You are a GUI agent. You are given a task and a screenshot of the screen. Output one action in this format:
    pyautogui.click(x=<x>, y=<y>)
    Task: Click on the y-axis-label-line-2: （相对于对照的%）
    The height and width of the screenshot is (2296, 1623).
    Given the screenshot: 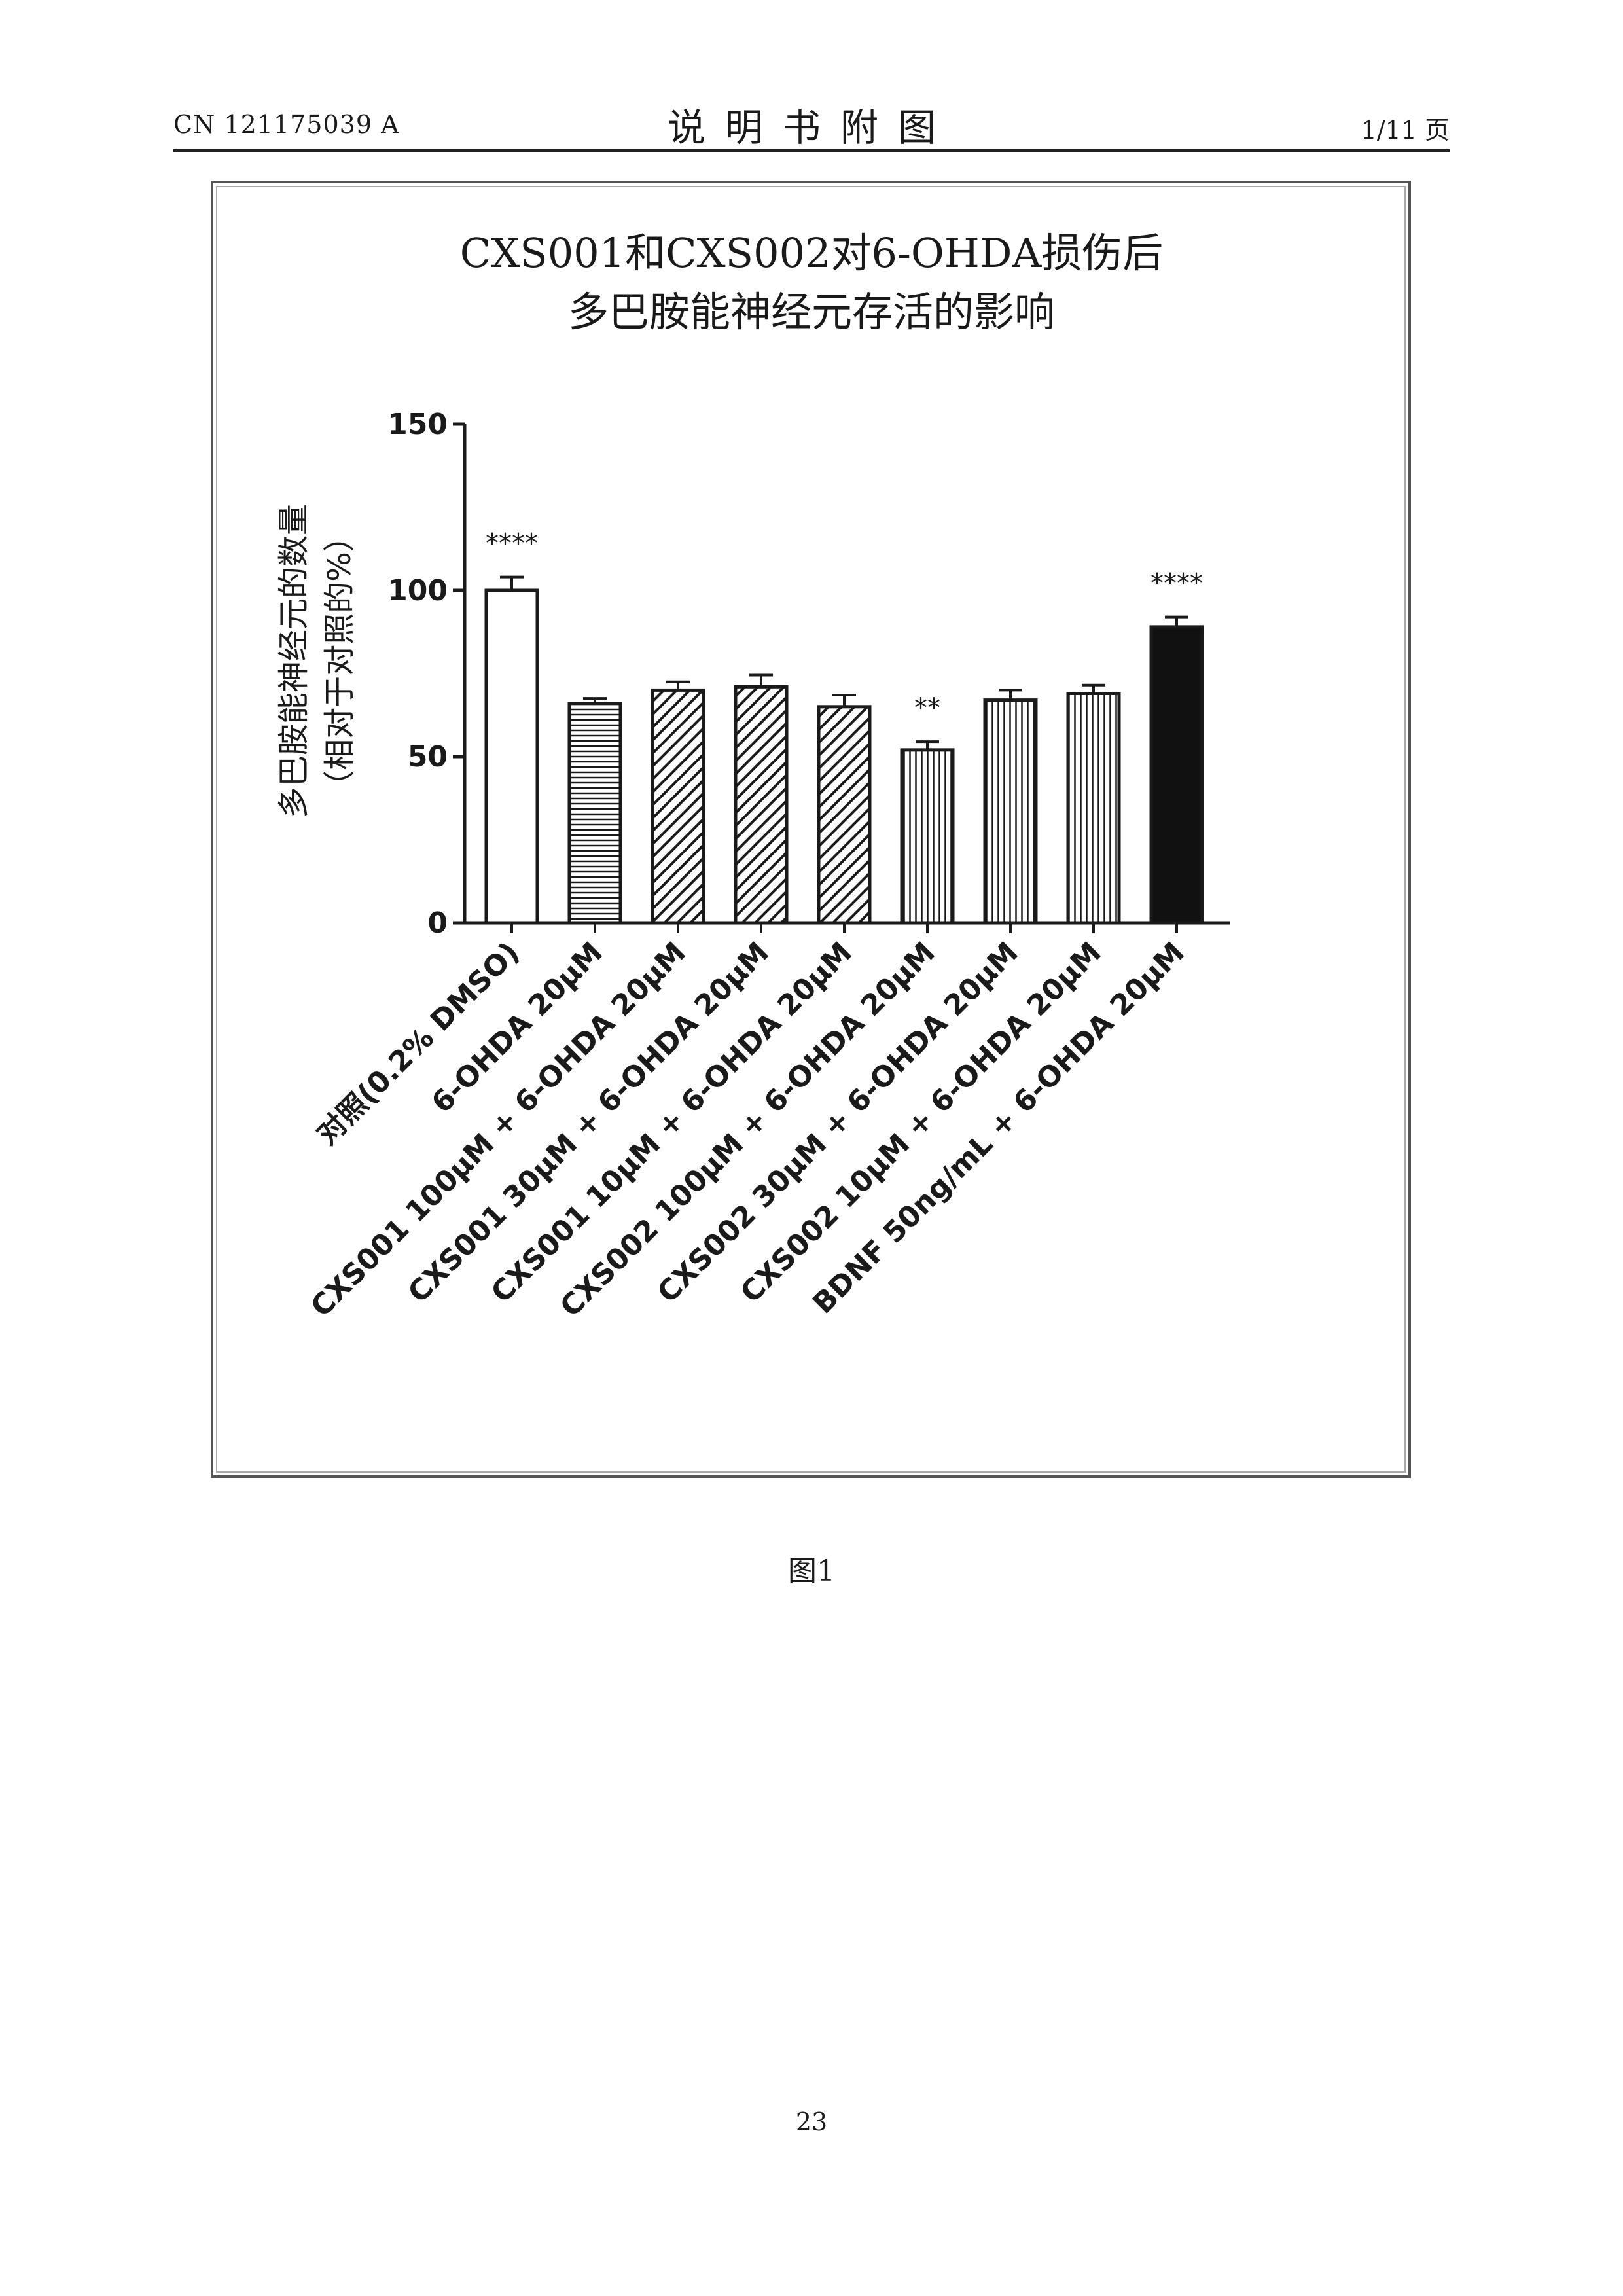 What is the action you would take?
    pyautogui.click(x=339, y=661)
    